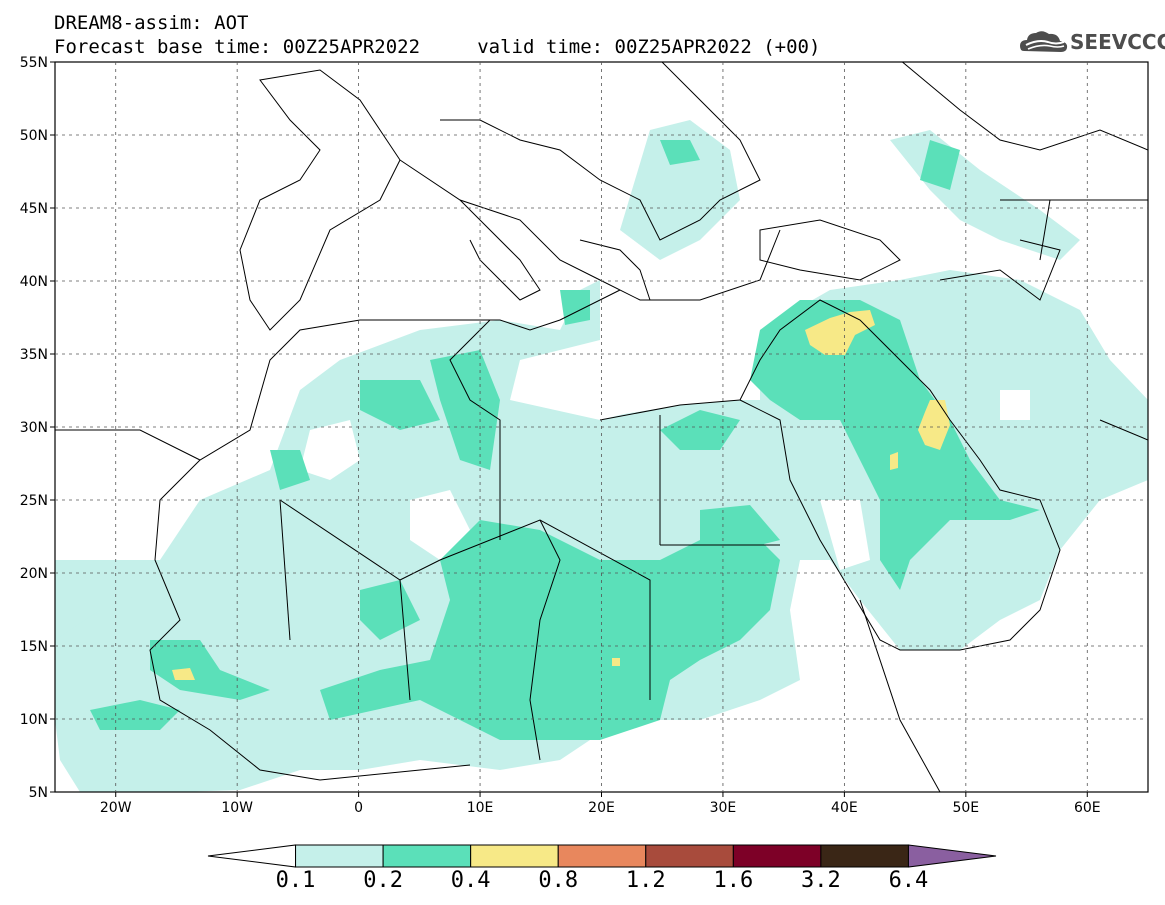 Image resolution: width=1165 pixels, height=905 pixels. I want to click on lat-label: 55N, so click(34, 63).